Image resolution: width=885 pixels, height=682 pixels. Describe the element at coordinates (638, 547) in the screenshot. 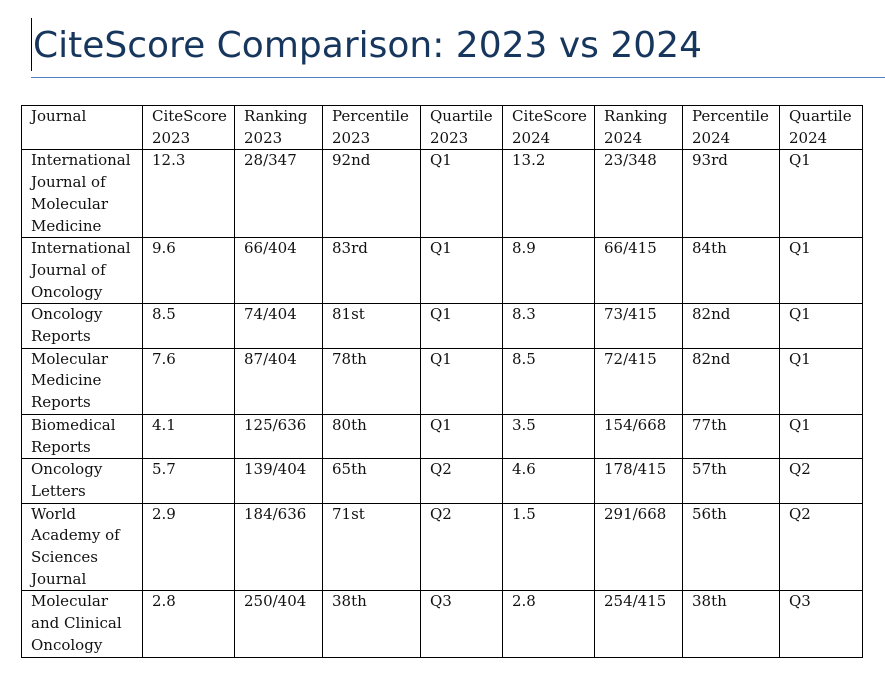

I see `cell-ranking-2024: 291/668` at that location.